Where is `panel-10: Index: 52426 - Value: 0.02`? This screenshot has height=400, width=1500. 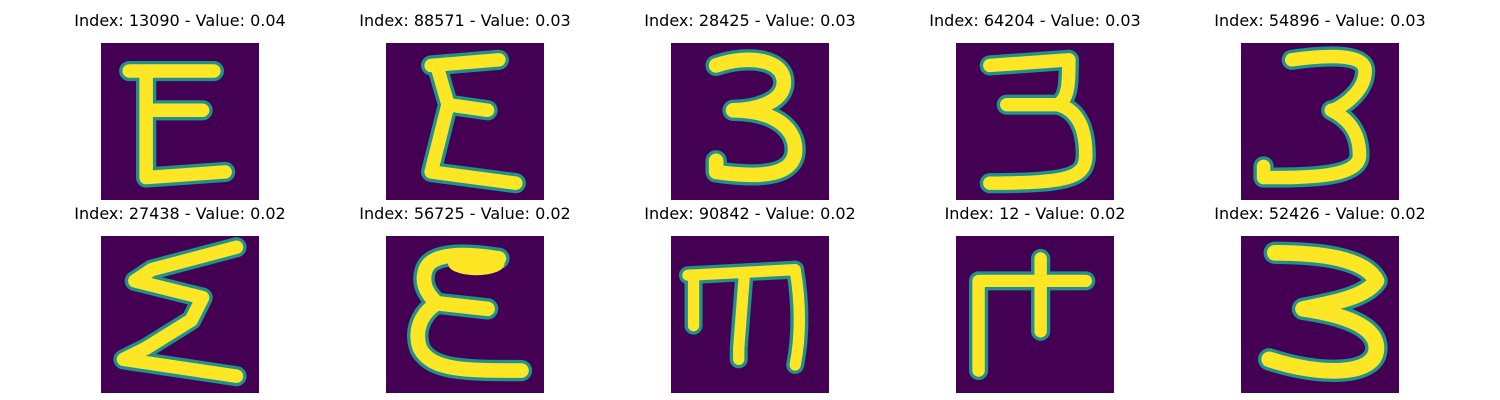 panel-10: Index: 52426 - Value: 0.02 is located at coordinates (1320, 297).